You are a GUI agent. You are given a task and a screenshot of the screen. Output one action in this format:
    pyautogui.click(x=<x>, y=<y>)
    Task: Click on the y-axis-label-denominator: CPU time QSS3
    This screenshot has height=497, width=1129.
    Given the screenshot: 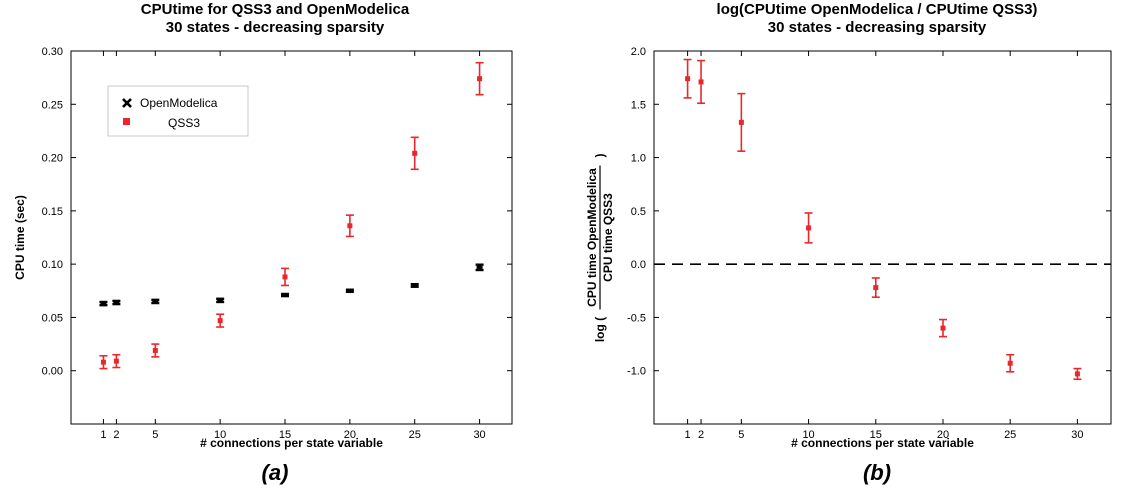 What is the action you would take?
    pyautogui.click(x=608, y=237)
    